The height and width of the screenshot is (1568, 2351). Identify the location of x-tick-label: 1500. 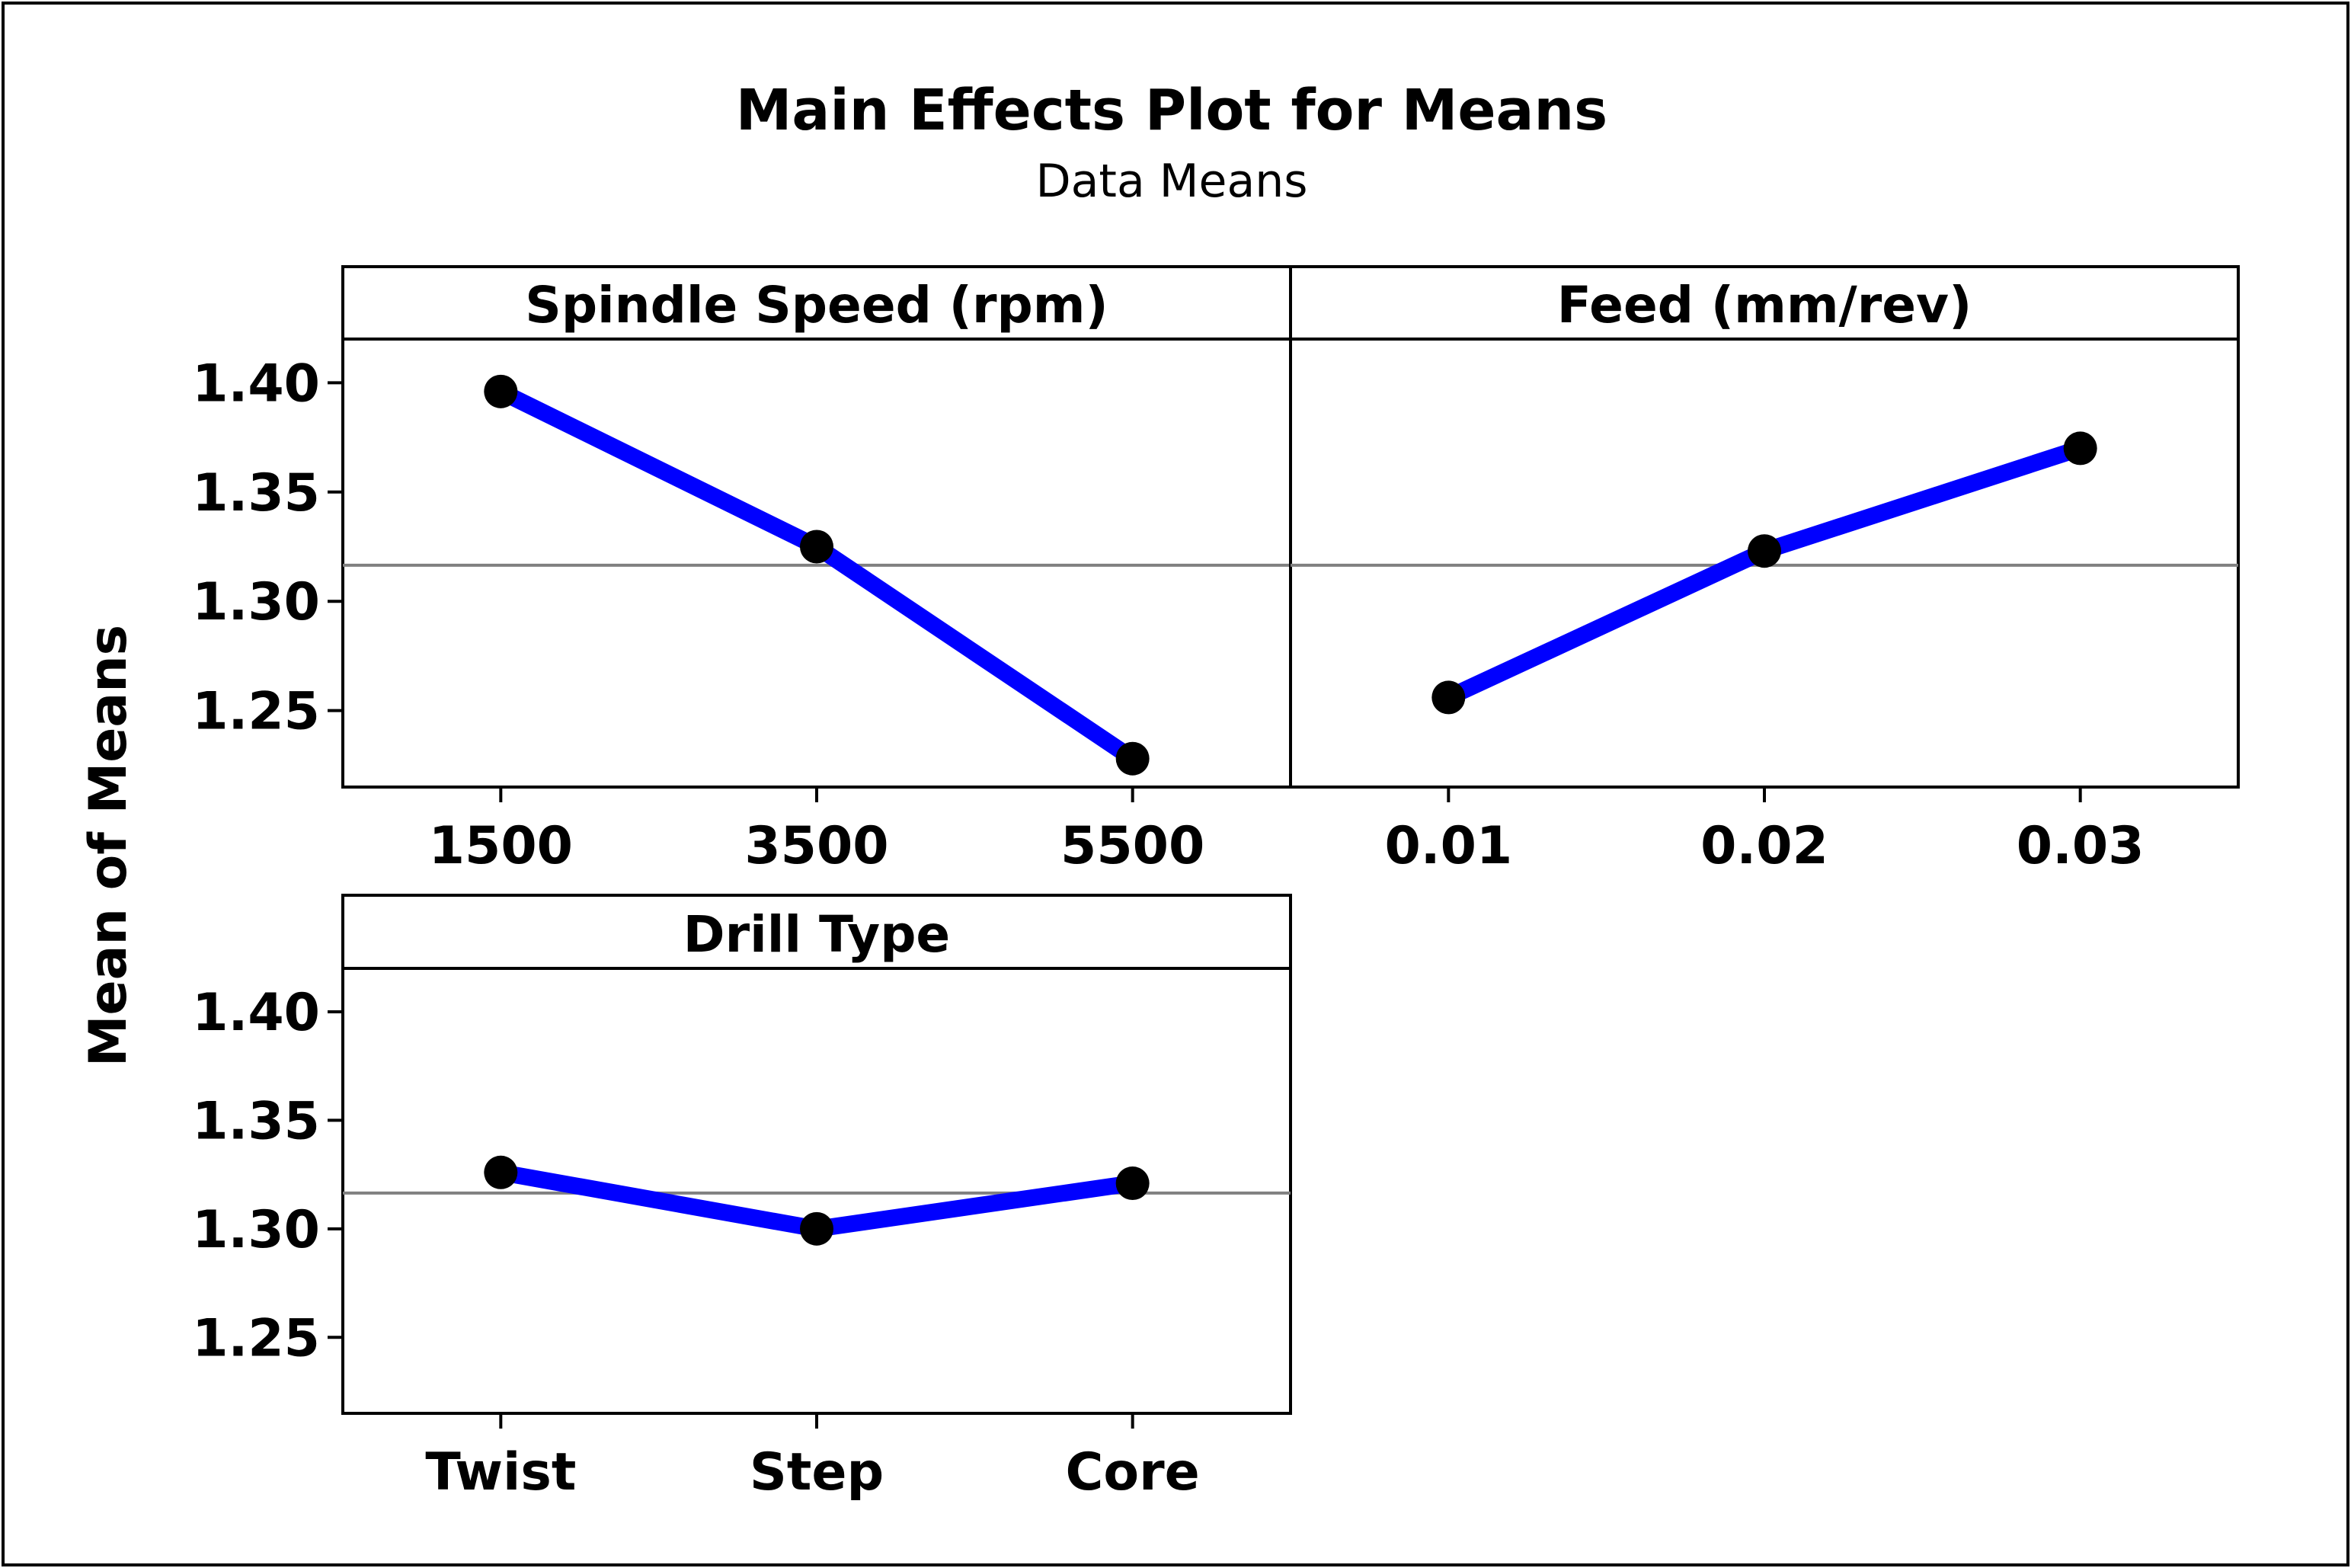
(501, 846).